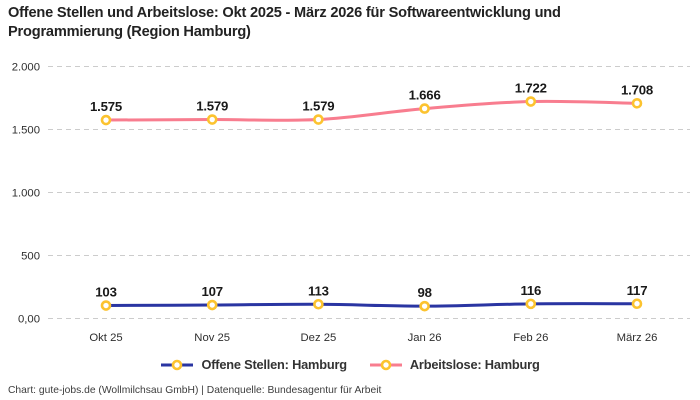 The height and width of the screenshot is (400, 700). What do you see at coordinates (274, 364) in the screenshot?
I see `legend-label-offene-stellen: Offene Stellen: Hamburg` at bounding box center [274, 364].